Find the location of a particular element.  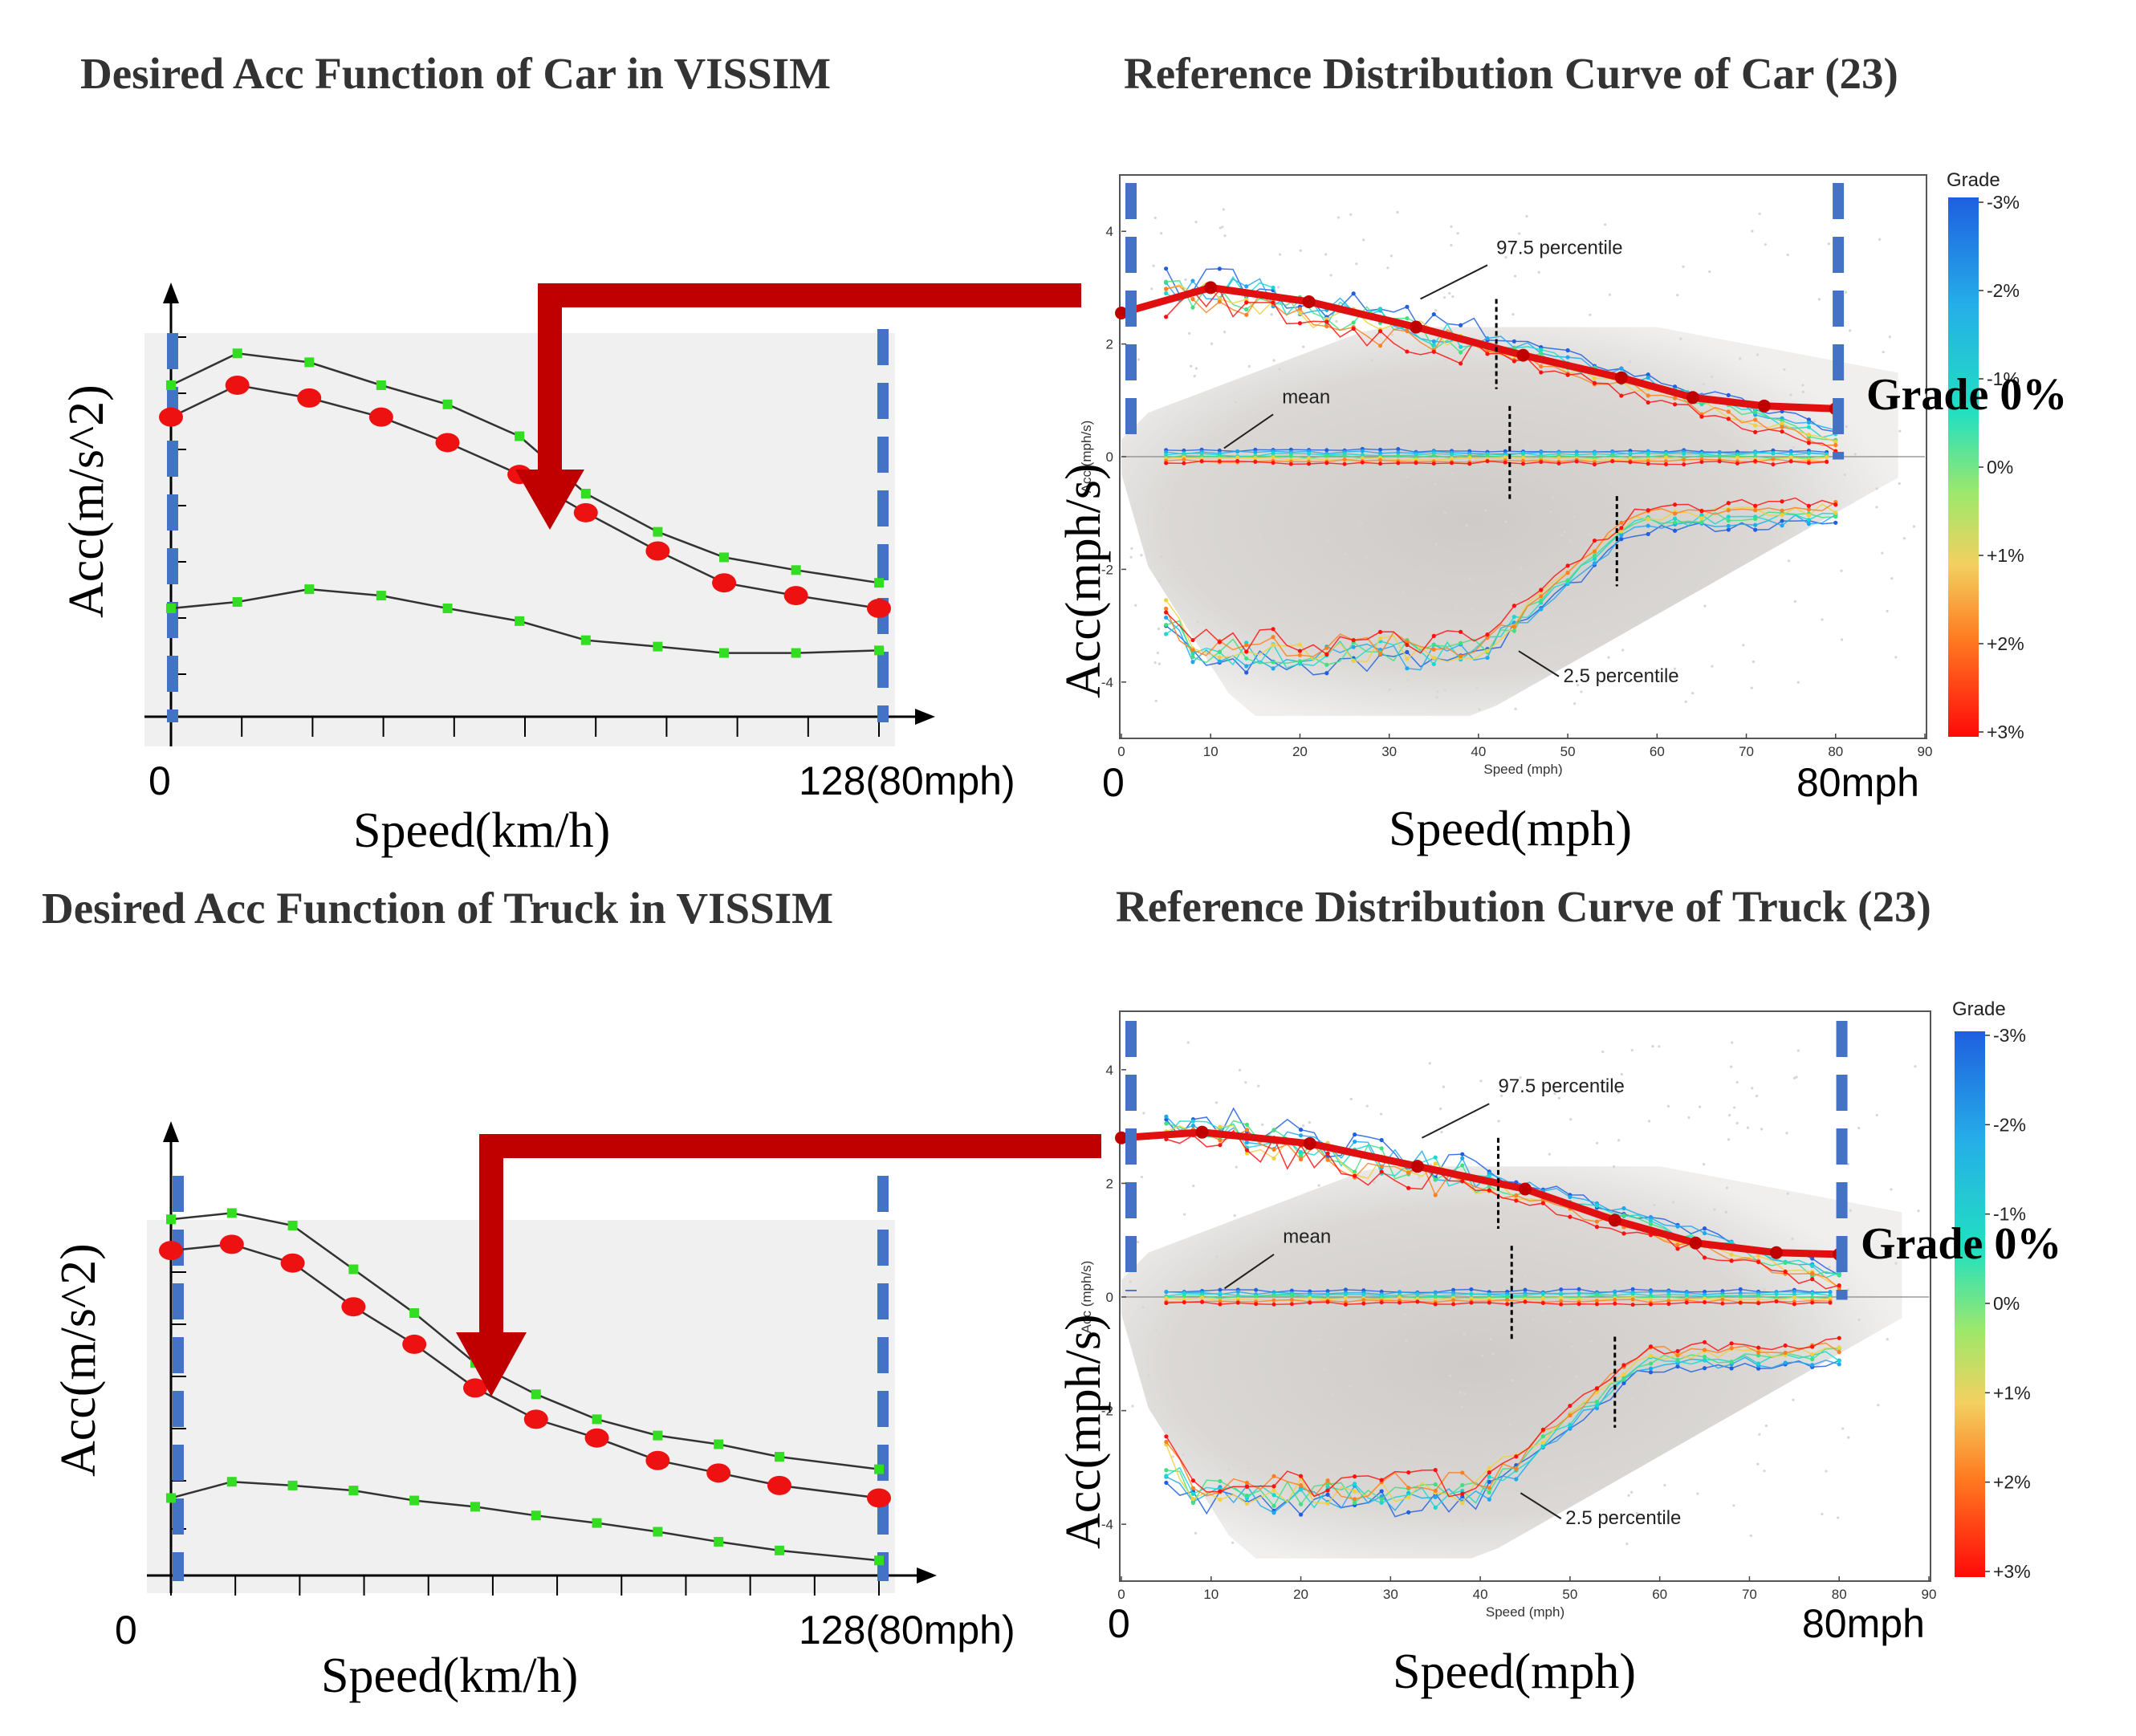

grade0-fit-point is located at coordinates (1614, 1220).